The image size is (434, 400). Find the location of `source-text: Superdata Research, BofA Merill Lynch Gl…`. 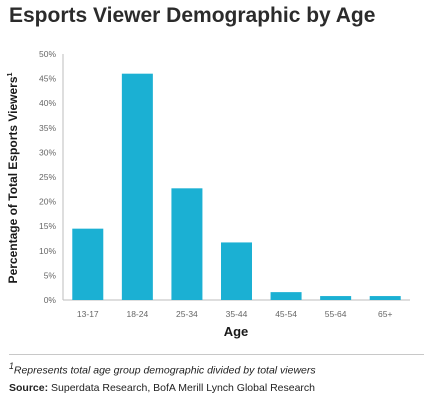

source-text: Superdata Research, BofA Merill Lynch Gl… is located at coordinates (183, 388).